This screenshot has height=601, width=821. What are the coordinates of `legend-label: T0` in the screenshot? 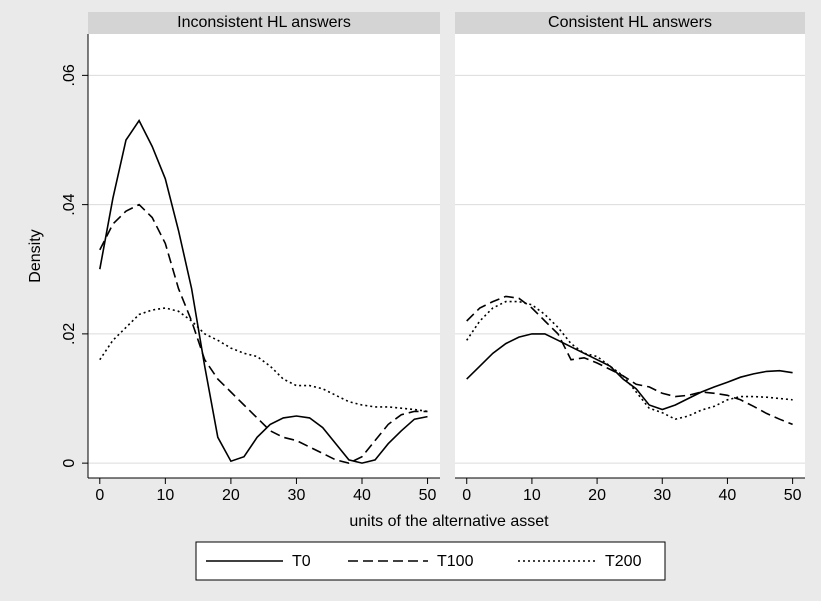 It's located at (301, 561).